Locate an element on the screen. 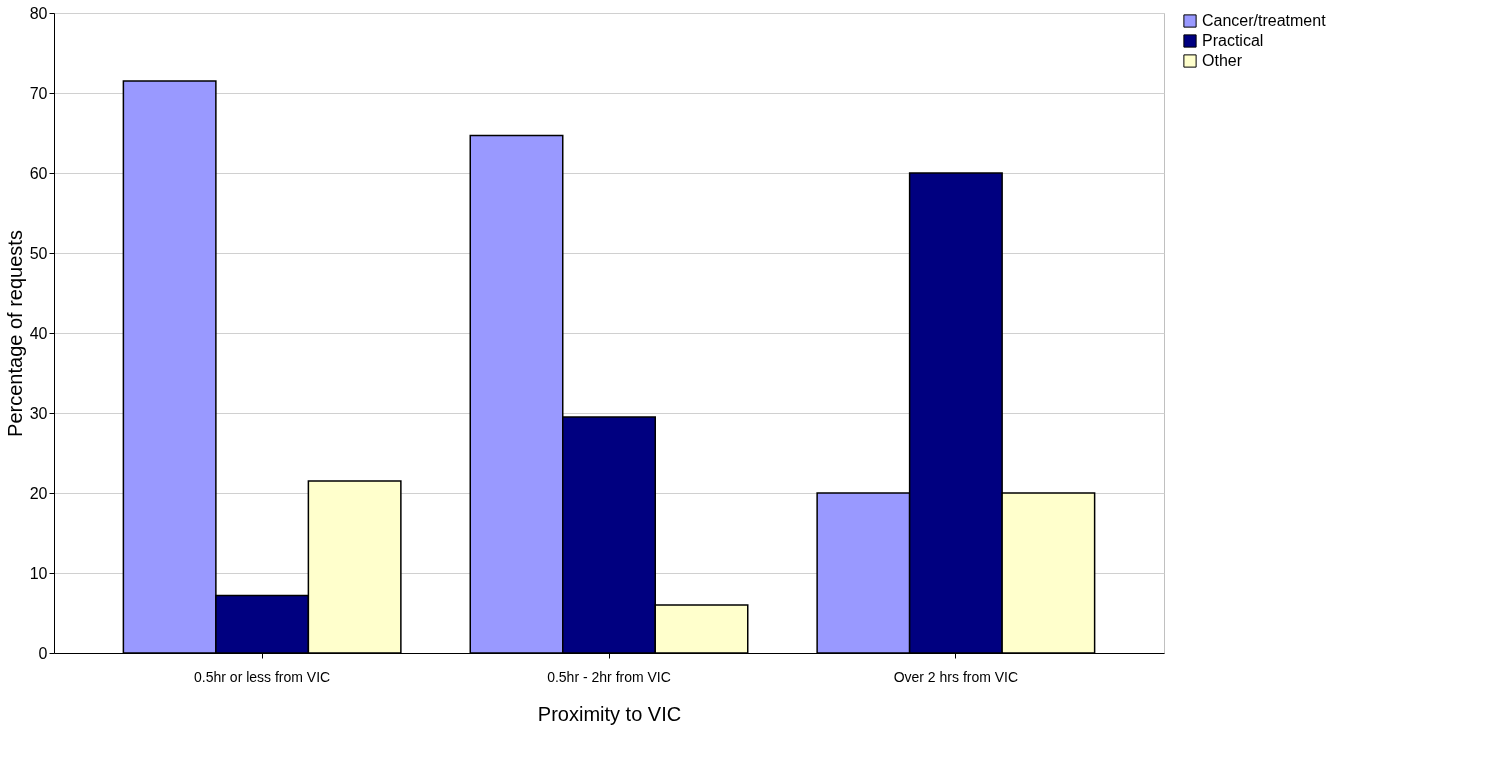 This screenshot has width=1498, height=758. x-tick-label: Over 2 hrs from VIC is located at coordinates (956, 676).